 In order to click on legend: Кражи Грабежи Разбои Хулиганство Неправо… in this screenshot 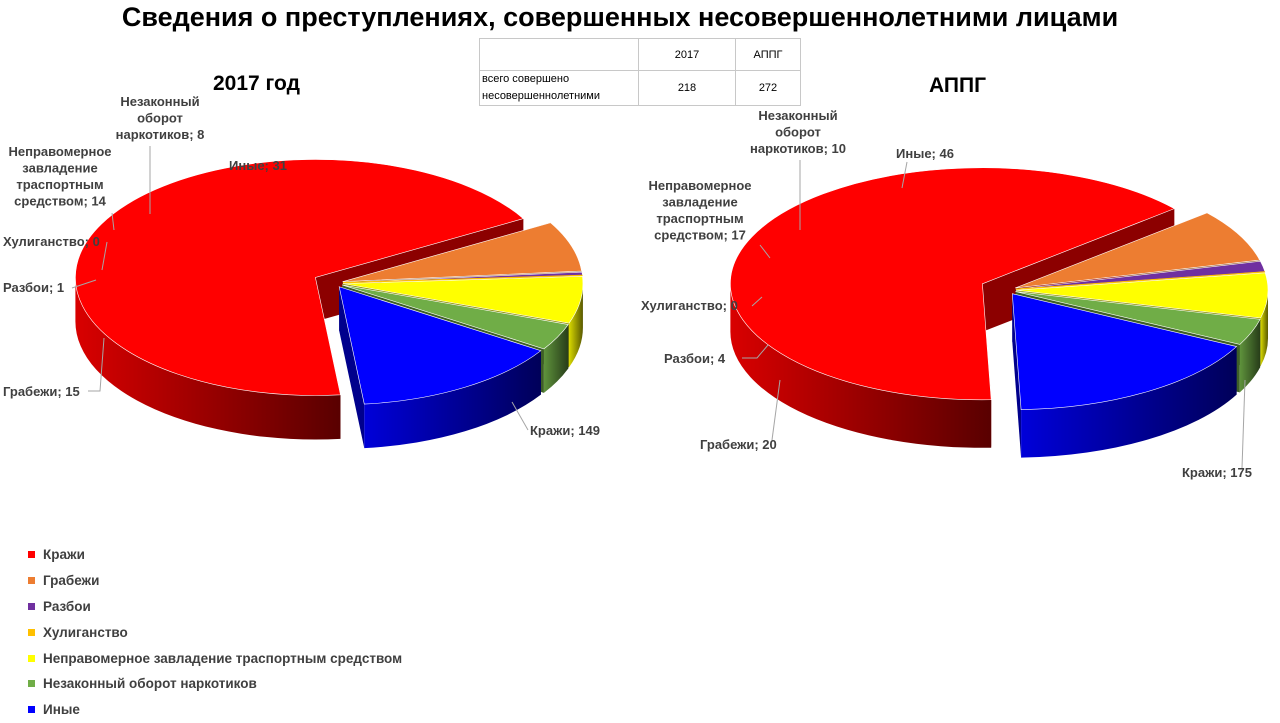, I will do `click(215, 632)`.